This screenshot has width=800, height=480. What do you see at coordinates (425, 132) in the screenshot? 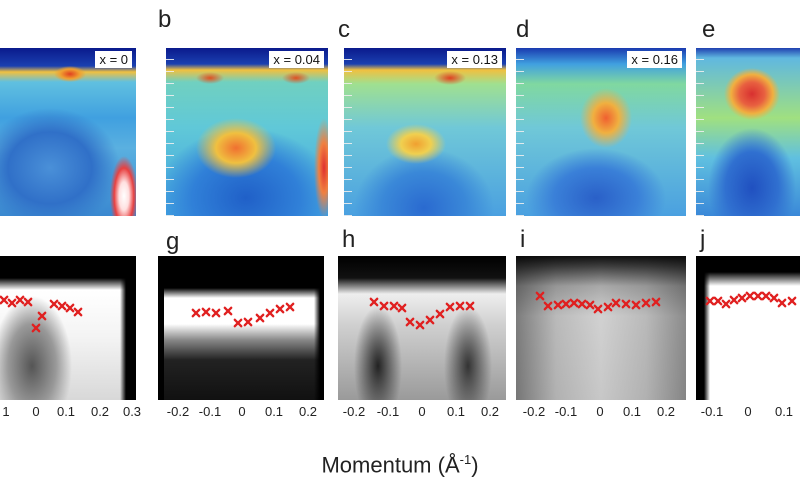
I see `arpes-map-c: x = 0.13` at bounding box center [425, 132].